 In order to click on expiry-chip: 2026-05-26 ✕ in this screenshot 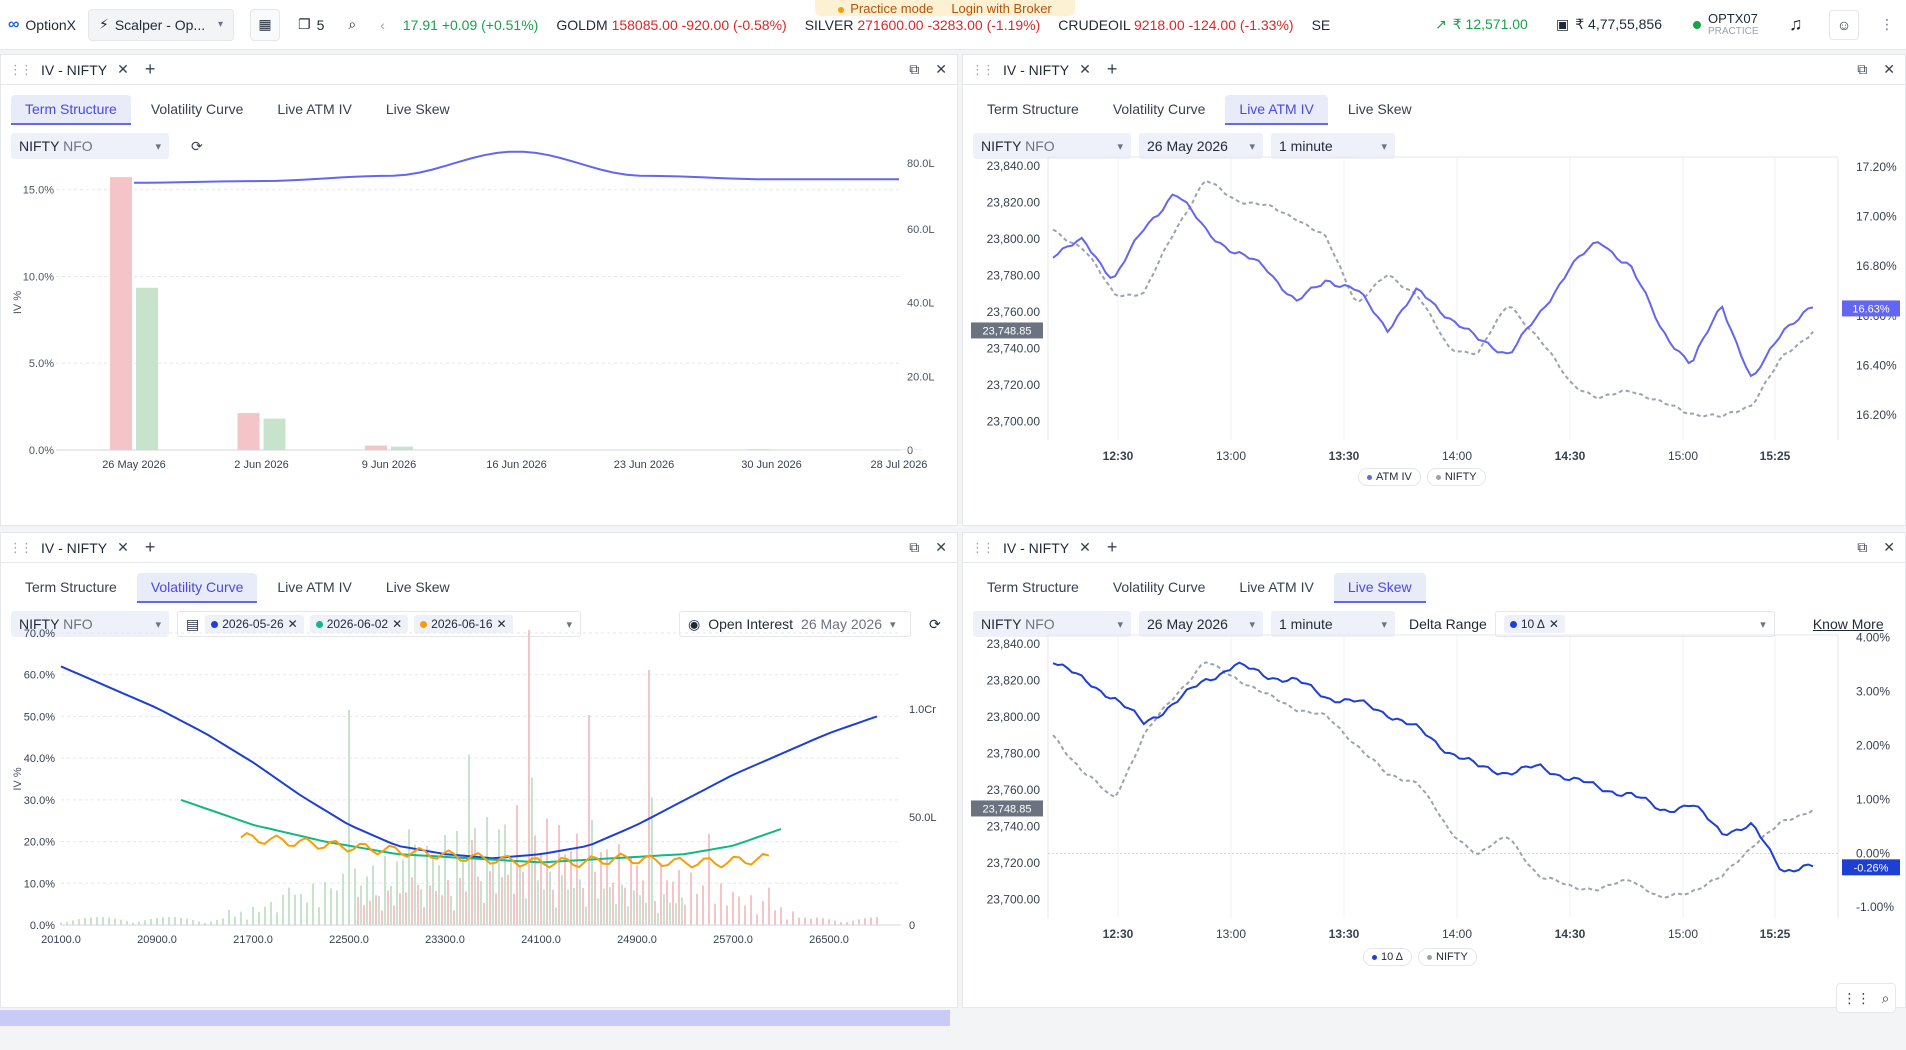, I will do `click(254, 624)`.